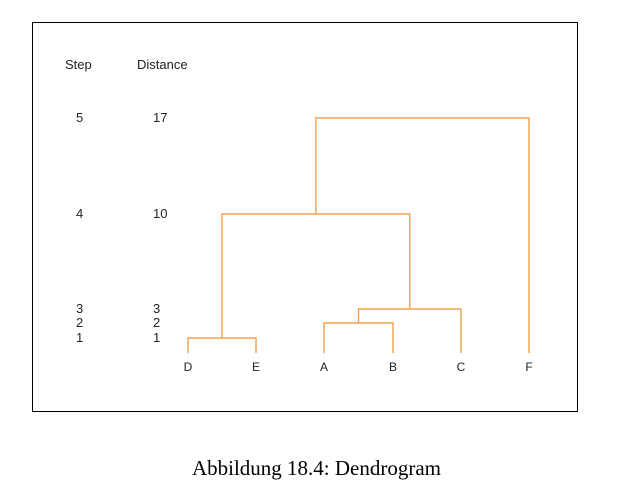 The image size is (633, 494). I want to click on distance-value: 2, so click(156, 322).